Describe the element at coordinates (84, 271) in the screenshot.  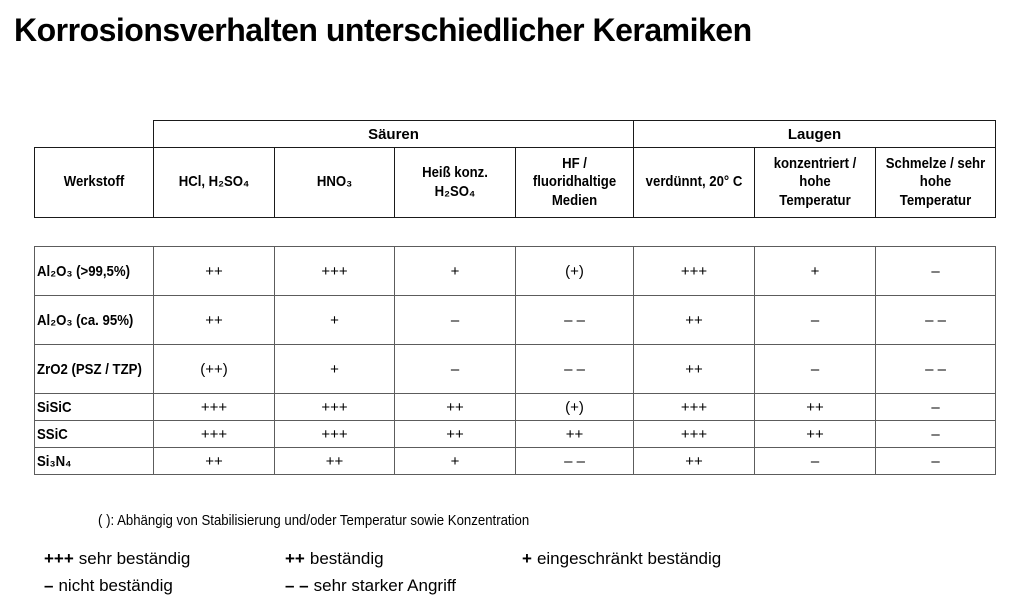
I see `material-name: Al₂O₃ (>99,5%)` at that location.